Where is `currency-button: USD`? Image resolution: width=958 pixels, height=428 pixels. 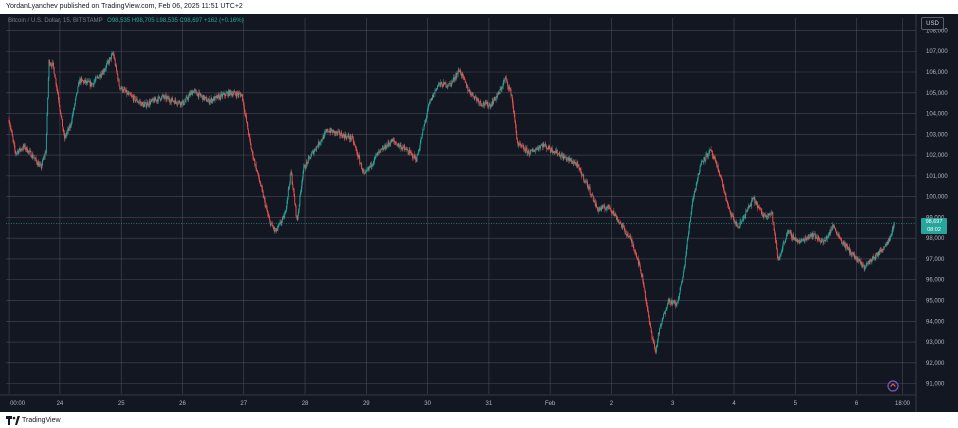
currency-button: USD is located at coordinates (932, 23).